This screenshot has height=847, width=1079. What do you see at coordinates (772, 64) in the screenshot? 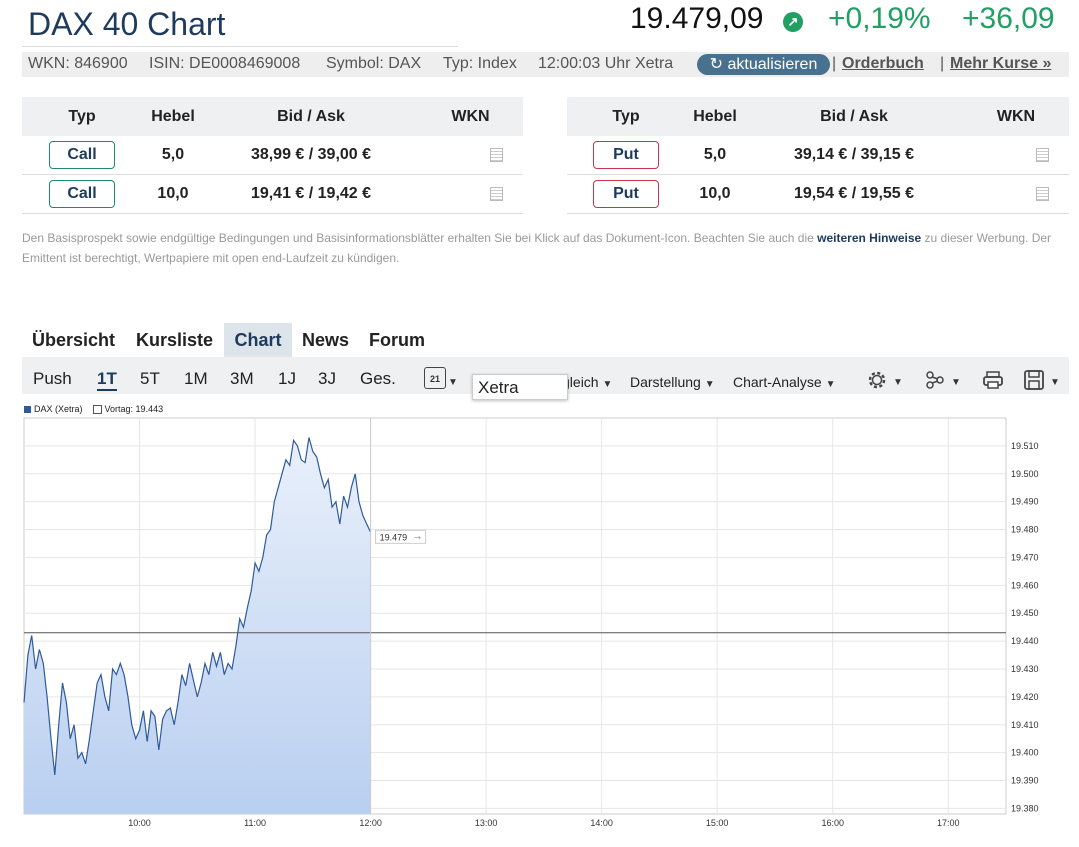
I see `refresh-label: aktualisieren` at bounding box center [772, 64].